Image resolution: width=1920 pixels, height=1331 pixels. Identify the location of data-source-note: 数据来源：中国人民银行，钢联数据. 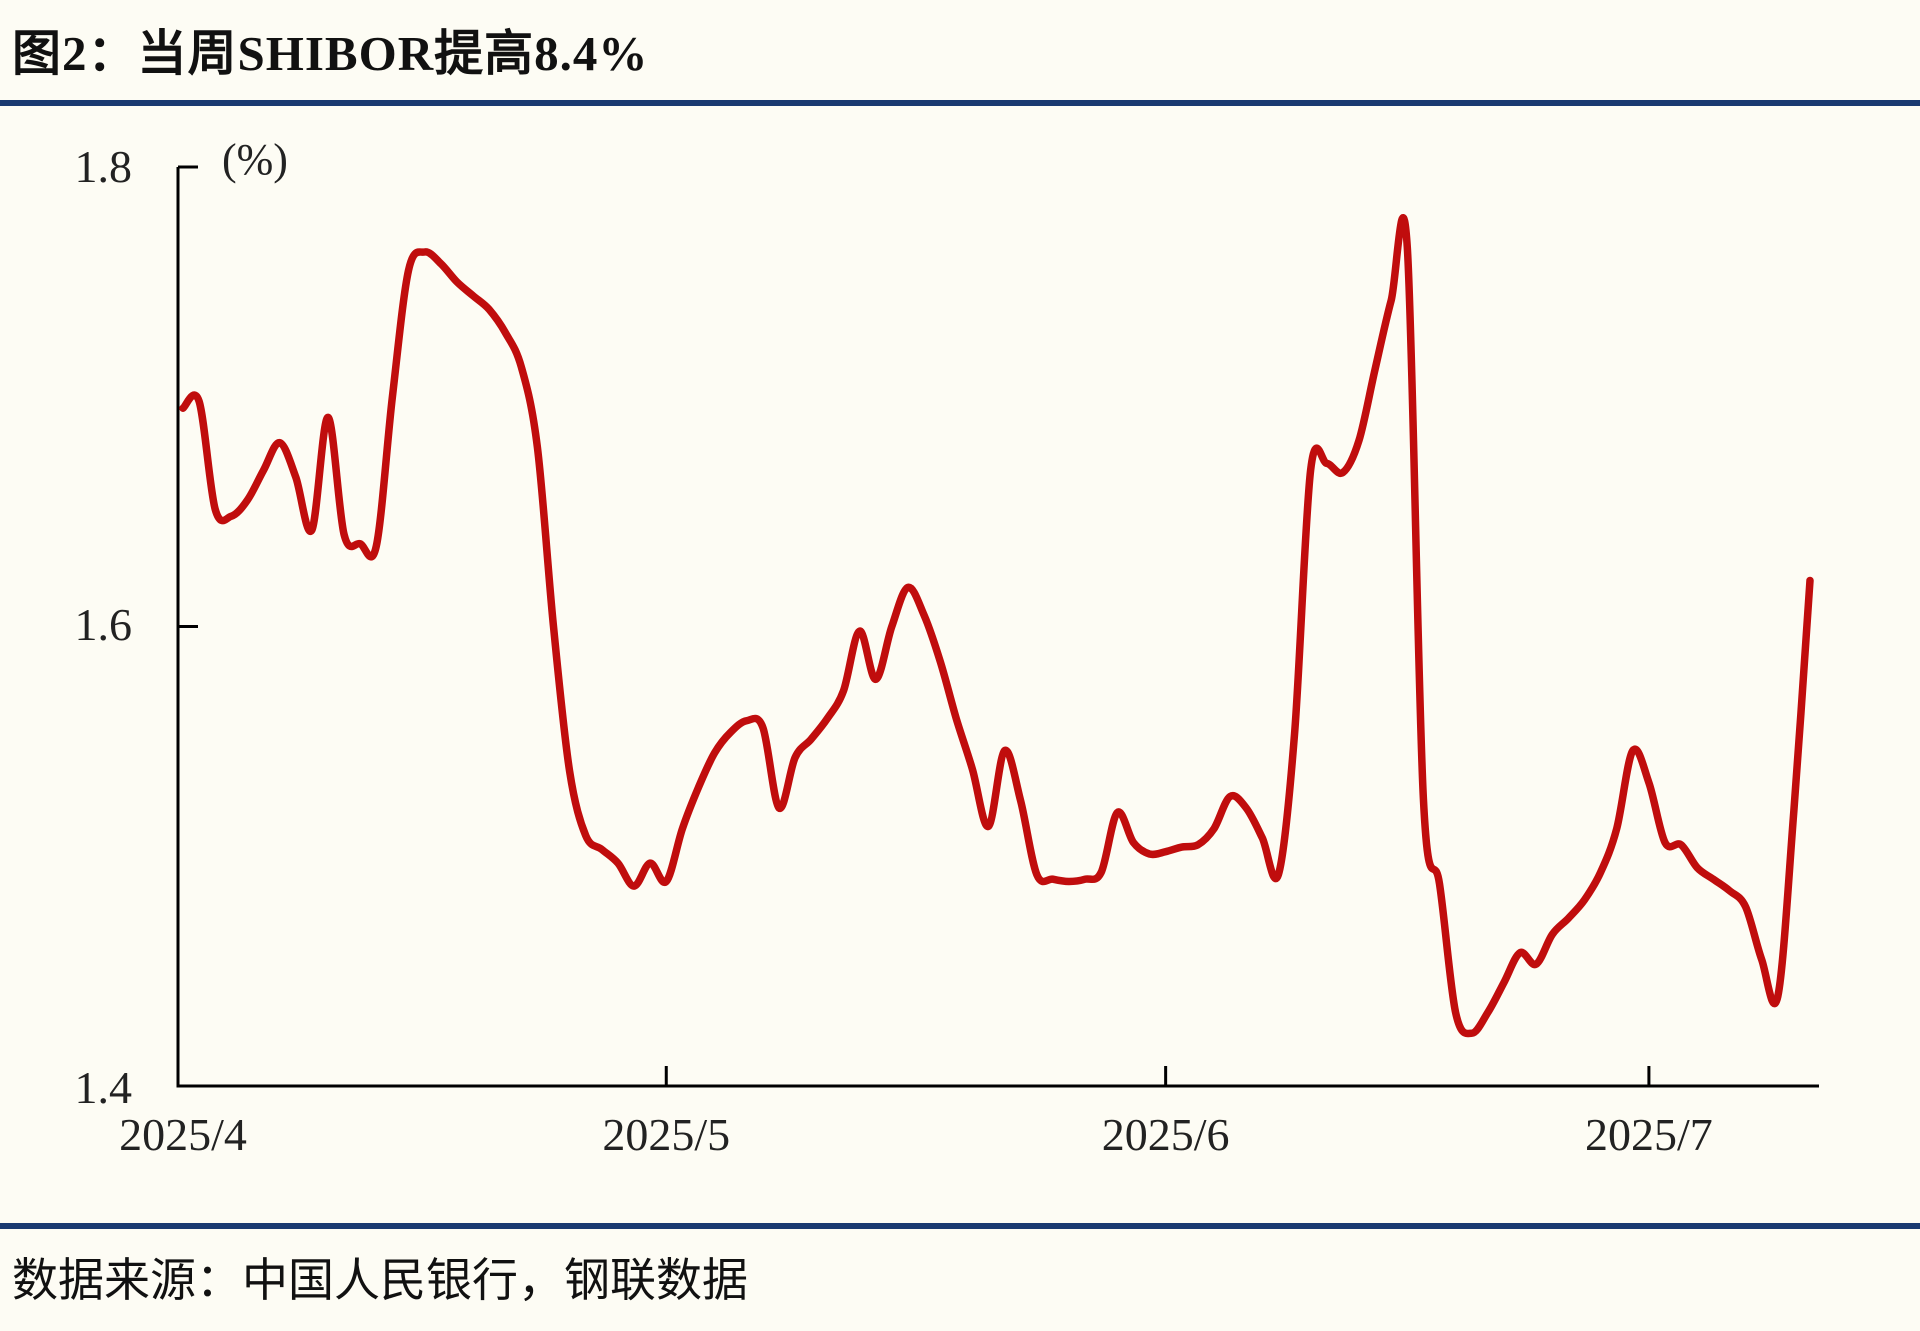
(380, 1280).